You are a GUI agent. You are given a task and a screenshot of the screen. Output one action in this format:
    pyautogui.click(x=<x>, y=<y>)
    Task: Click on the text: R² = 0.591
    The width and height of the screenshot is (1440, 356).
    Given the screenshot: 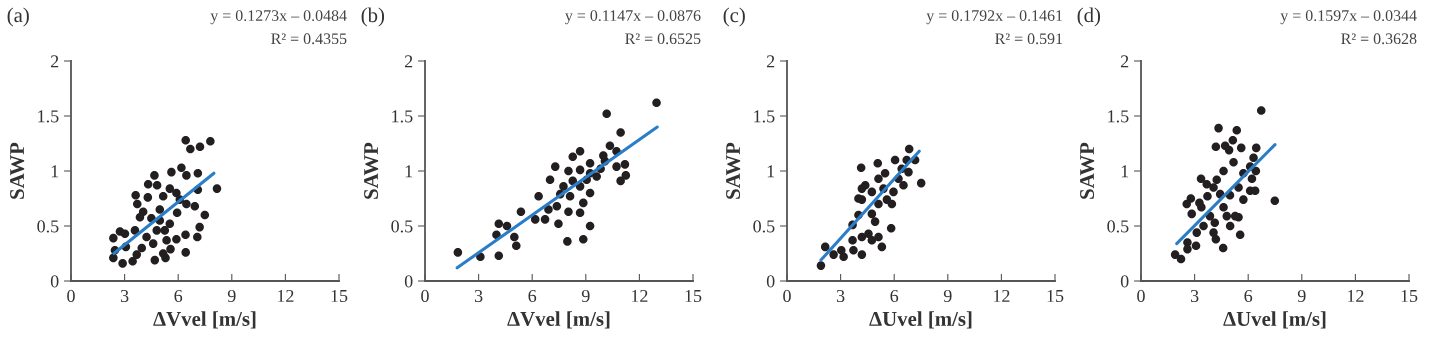 What is the action you would take?
    pyautogui.click(x=1029, y=39)
    